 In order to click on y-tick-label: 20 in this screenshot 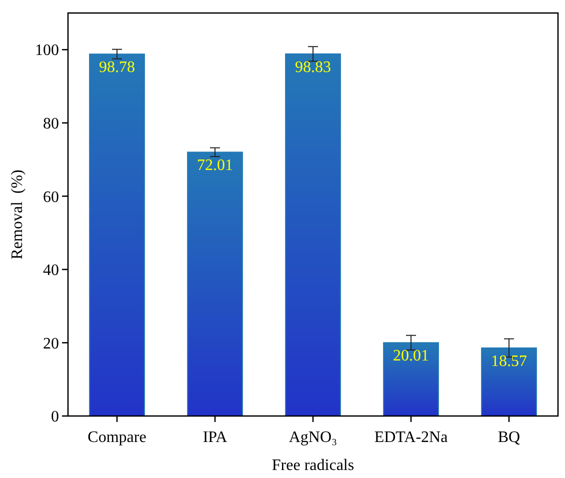, I will do `click(51, 343)`.